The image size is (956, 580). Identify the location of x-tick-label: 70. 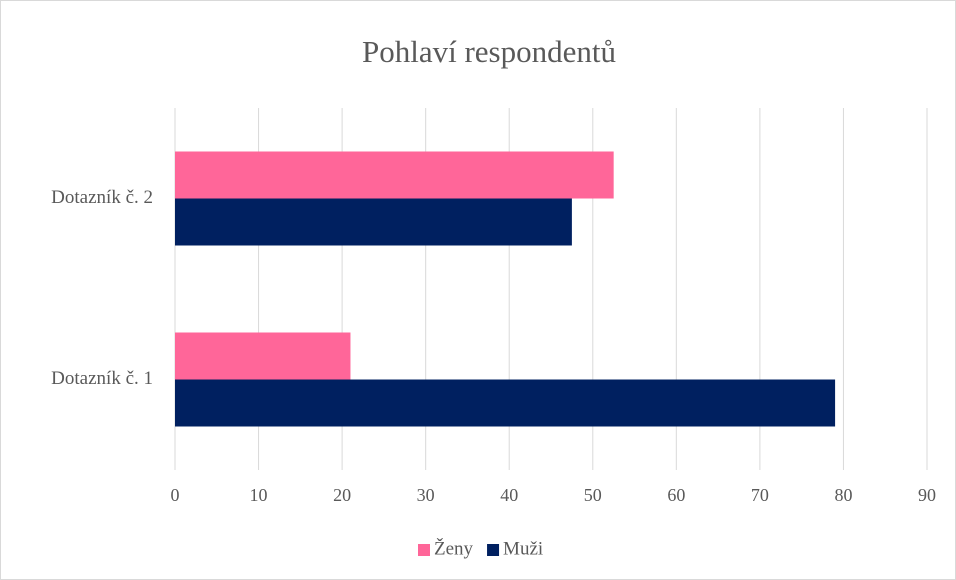
(760, 495).